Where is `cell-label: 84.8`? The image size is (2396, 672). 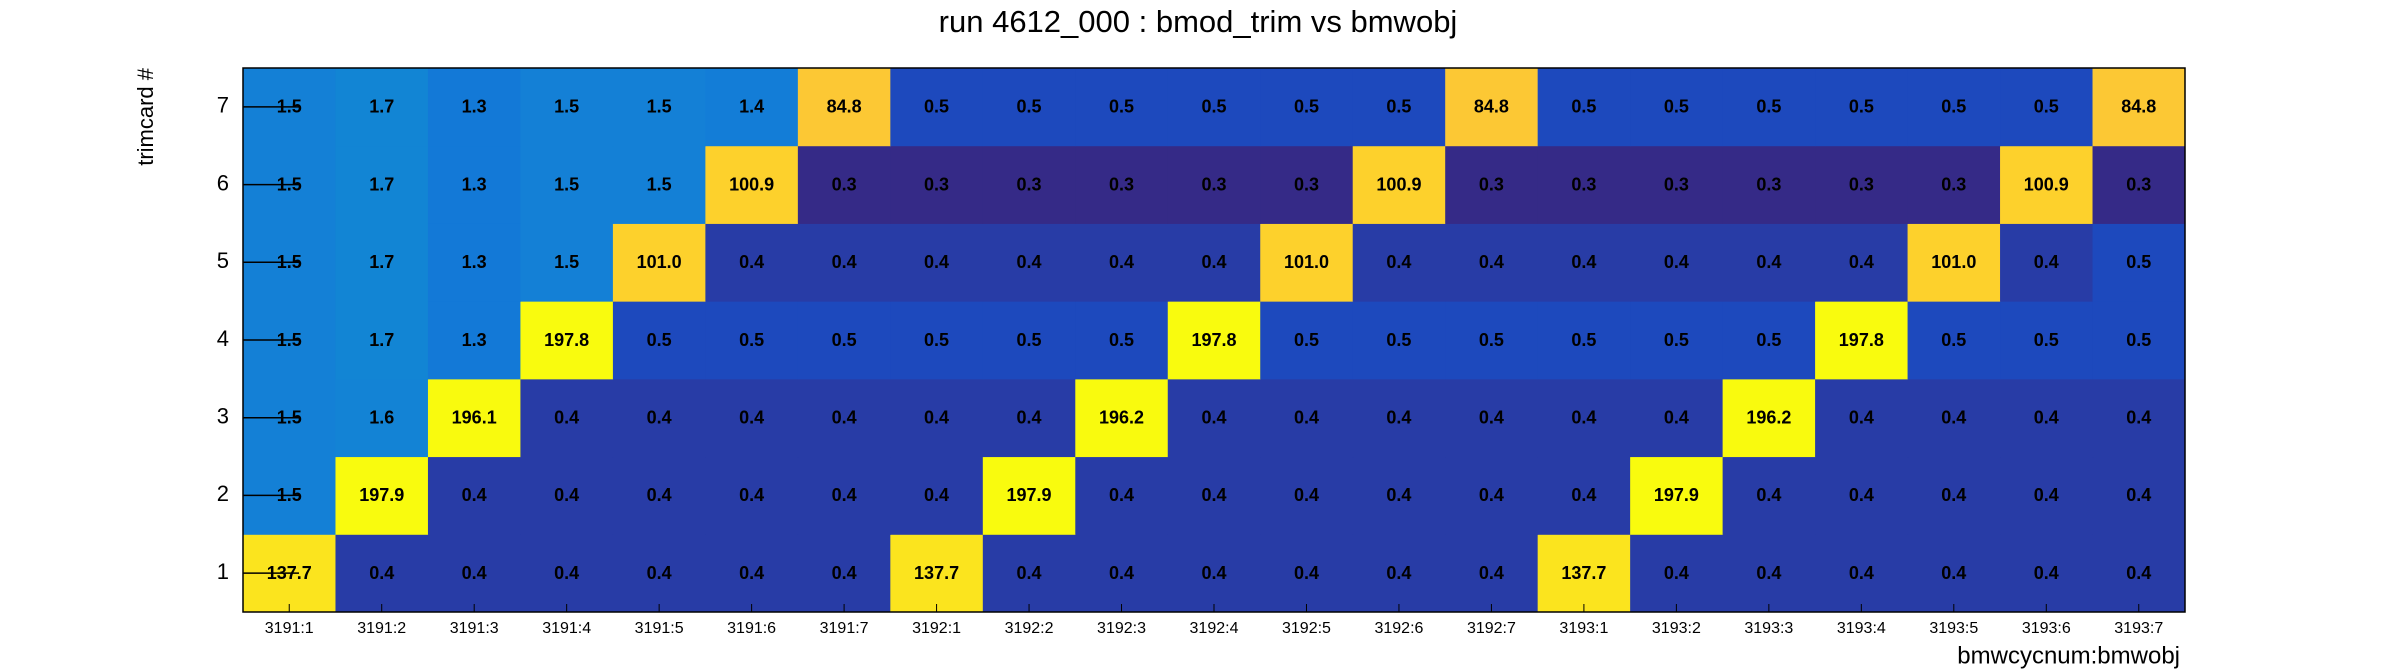 cell-label: 84.8 is located at coordinates (2138, 107).